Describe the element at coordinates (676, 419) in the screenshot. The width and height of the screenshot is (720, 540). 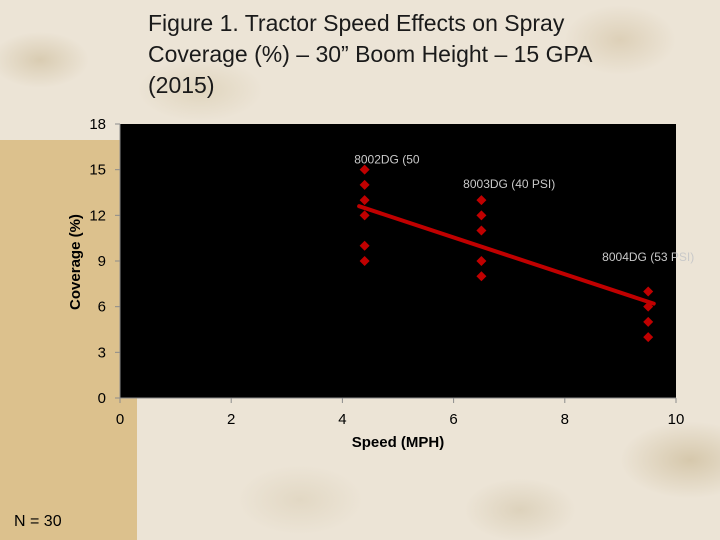
I see `x-tick-label: 10` at that location.